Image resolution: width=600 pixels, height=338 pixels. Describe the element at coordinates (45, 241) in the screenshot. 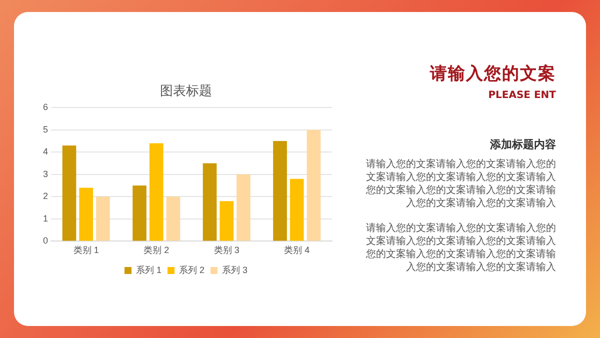

I see `y-tick-label: 0` at that location.